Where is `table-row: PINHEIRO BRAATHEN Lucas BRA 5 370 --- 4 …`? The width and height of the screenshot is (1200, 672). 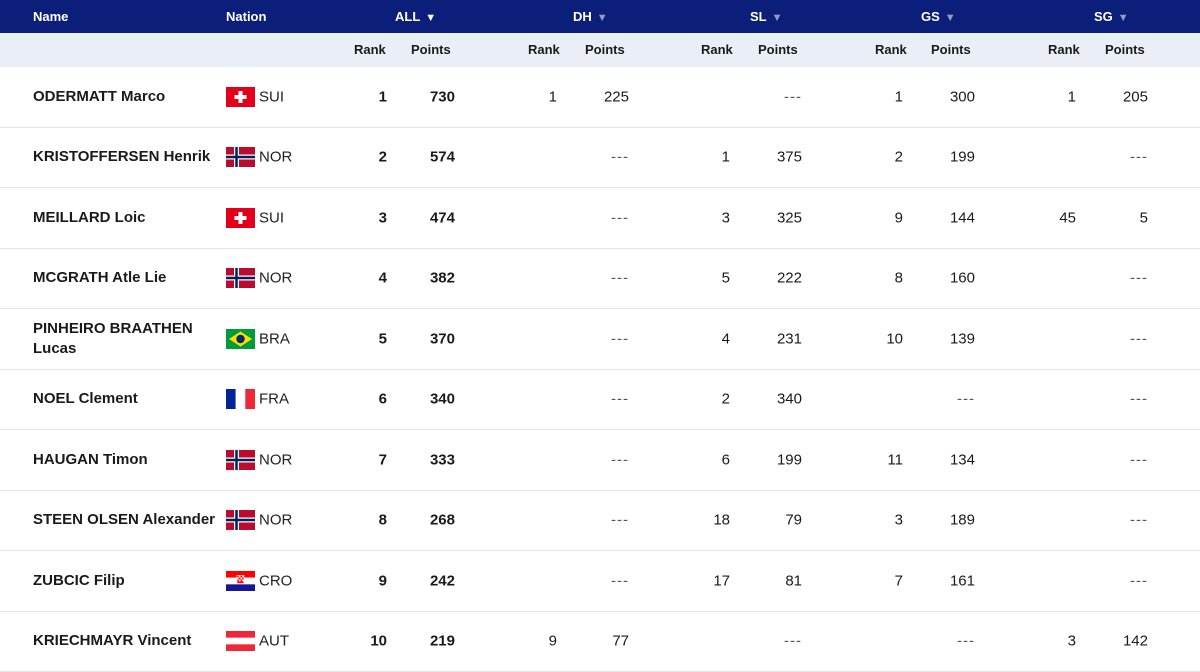
table-row: PINHEIRO BRAATHEN Lucas BRA 5 370 --- 4 … is located at coordinates (600, 339).